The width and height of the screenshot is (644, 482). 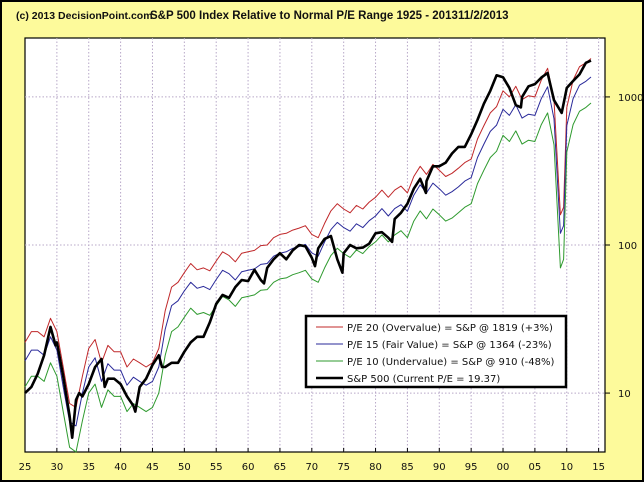 What do you see at coordinates (375, 467) in the screenshot?
I see `x-tick-label: 80` at bounding box center [375, 467].